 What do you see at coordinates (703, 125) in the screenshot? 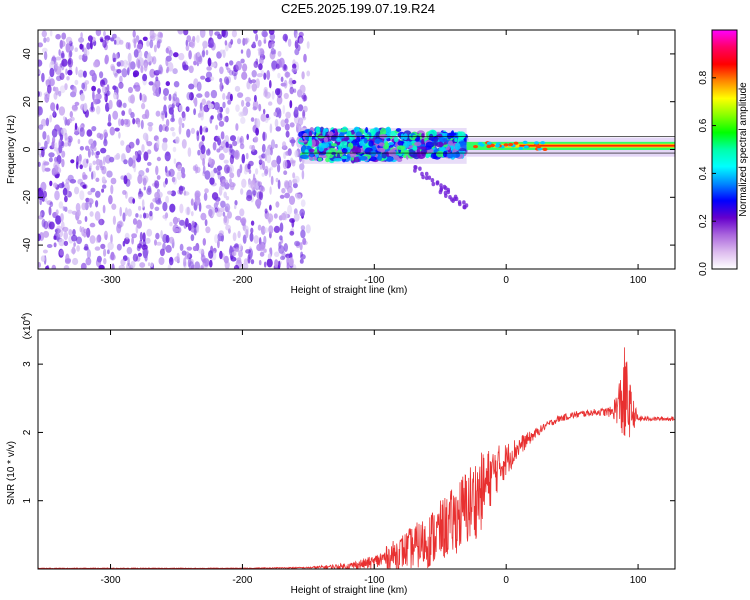
I see `colorbar-tick-label: 0.6` at bounding box center [703, 125].